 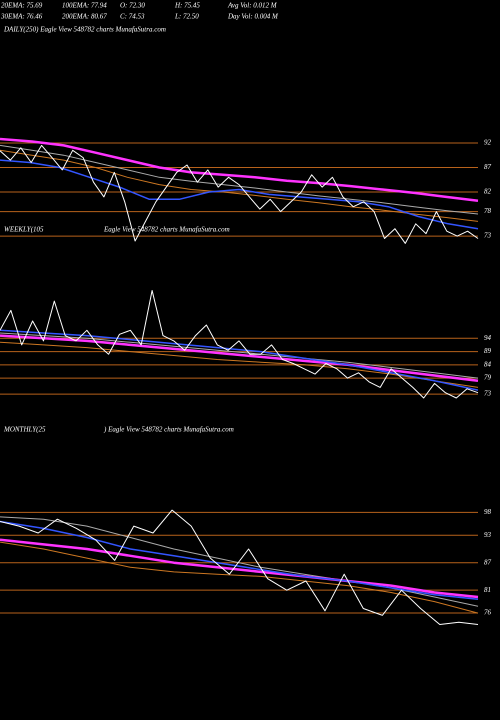 I want to click on y-tick-label: 94, so click(x=488, y=338).